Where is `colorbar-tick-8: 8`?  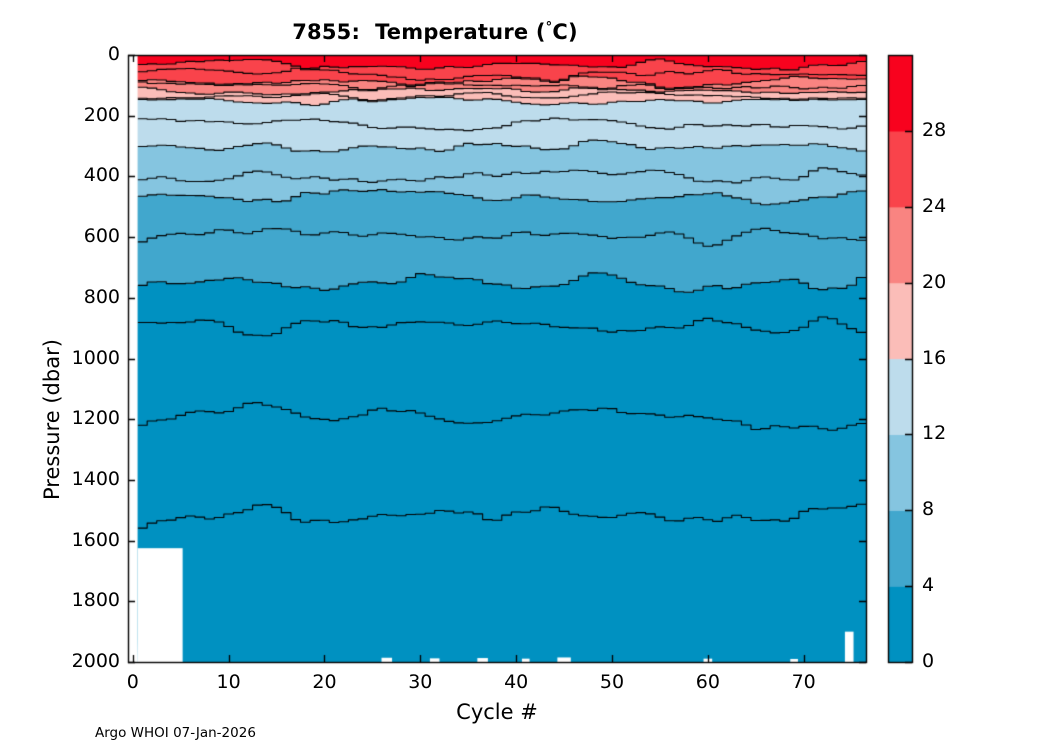
colorbar-tick-8: 8 is located at coordinates (928, 509).